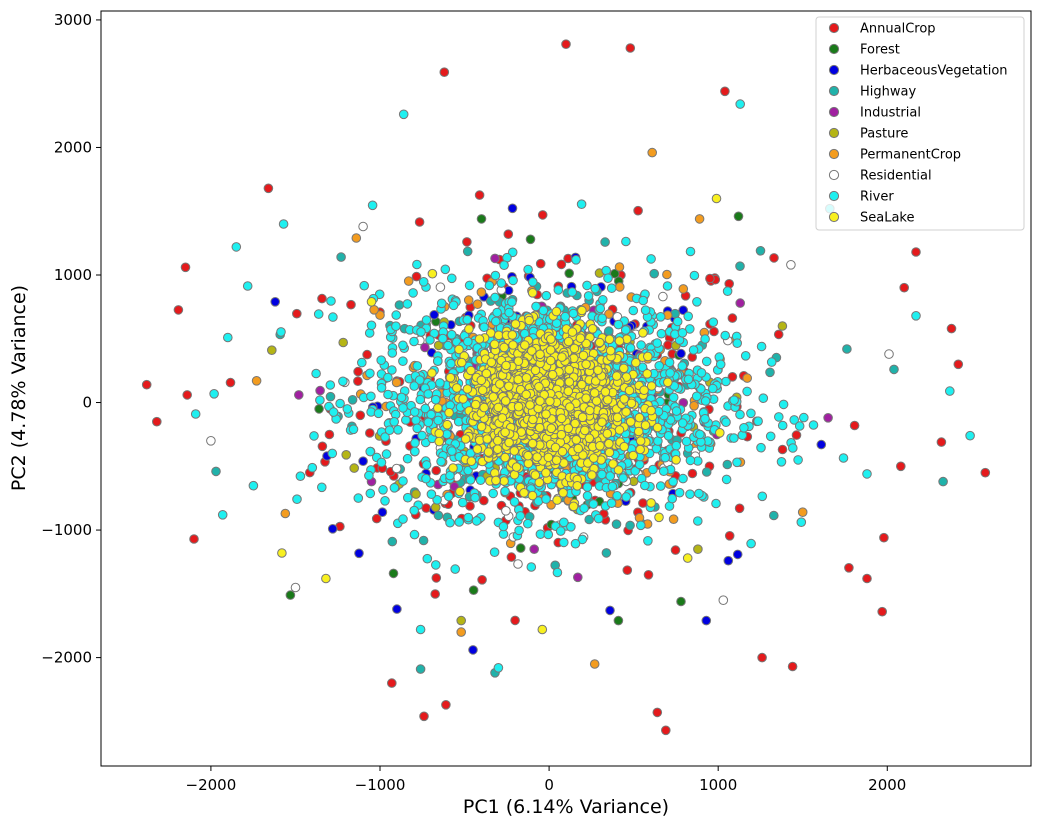 The height and width of the screenshot is (828, 1041). I want to click on point-industrial, so click(495, 258).